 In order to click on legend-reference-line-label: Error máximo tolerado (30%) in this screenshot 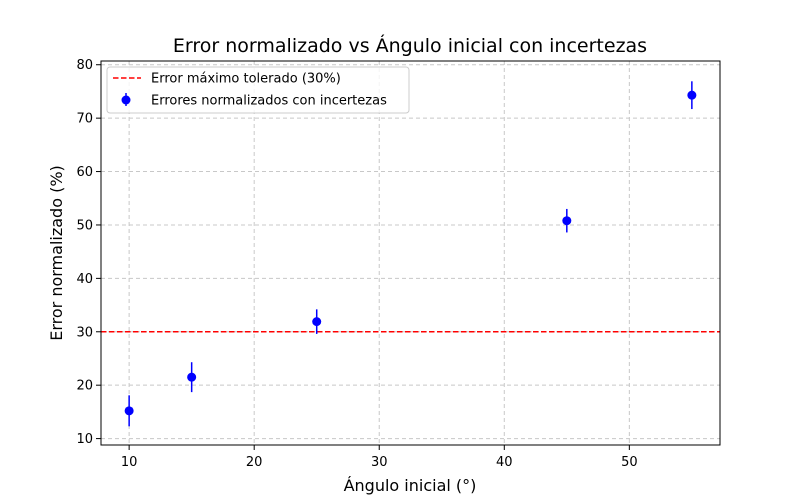, I will do `click(246, 79)`.